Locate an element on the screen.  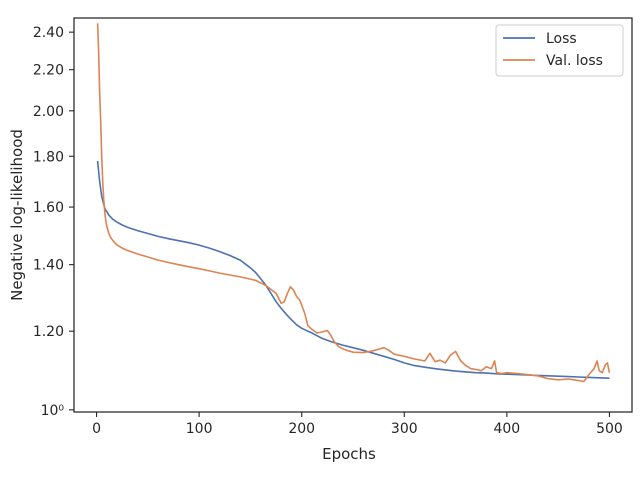
y-tick-label: 10⁰ is located at coordinates (53, 411).